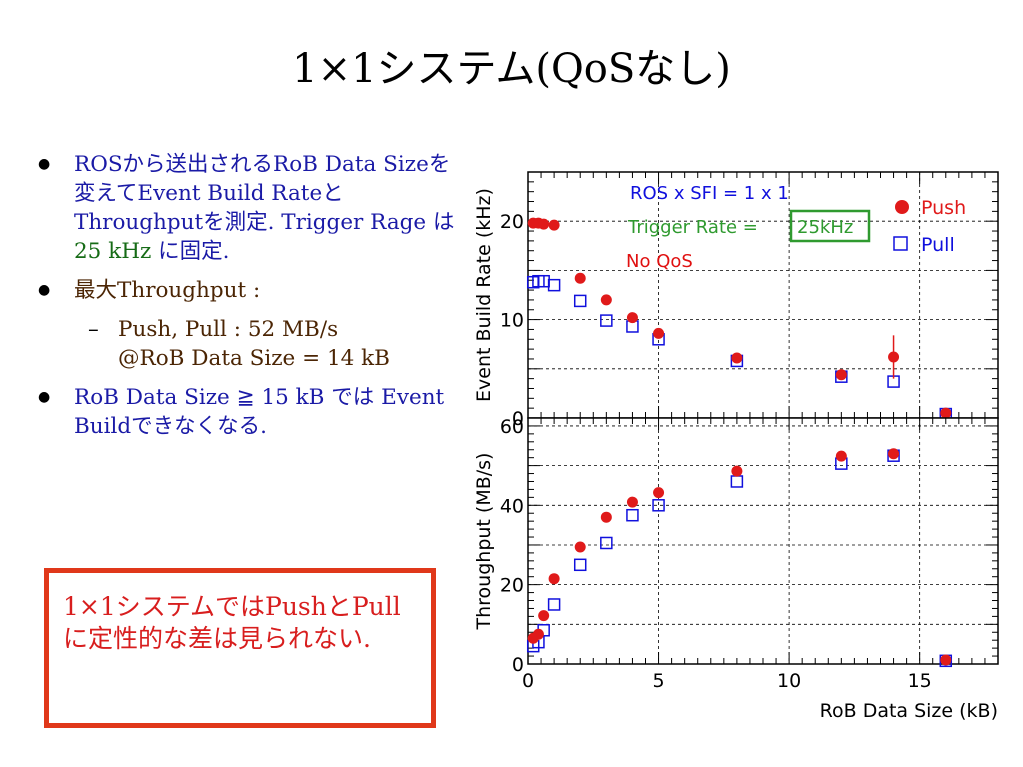  Describe the element at coordinates (528, 681) in the screenshot. I see `x-tick-label: 0` at that location.